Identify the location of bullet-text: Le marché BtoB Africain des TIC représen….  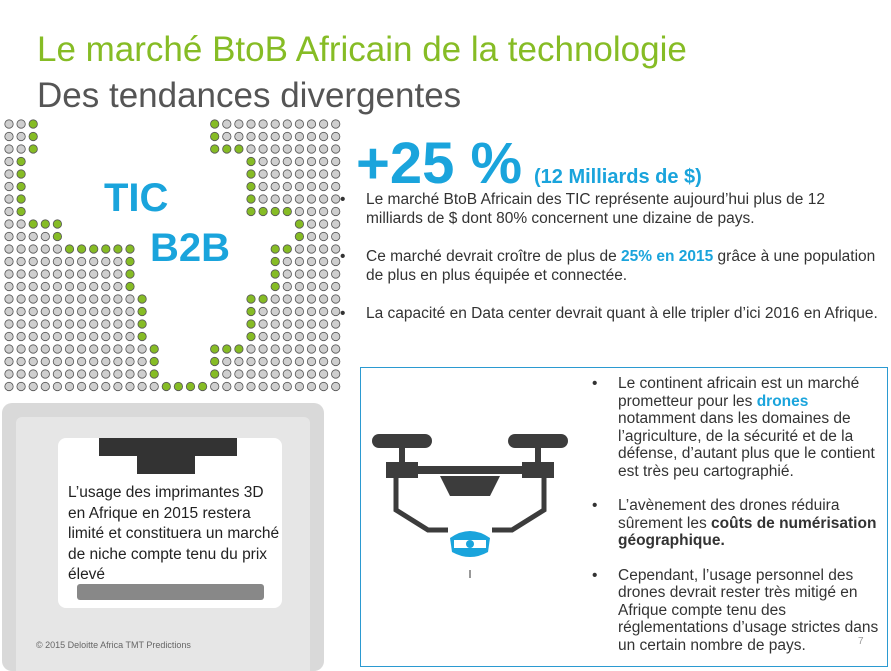
(595, 209).